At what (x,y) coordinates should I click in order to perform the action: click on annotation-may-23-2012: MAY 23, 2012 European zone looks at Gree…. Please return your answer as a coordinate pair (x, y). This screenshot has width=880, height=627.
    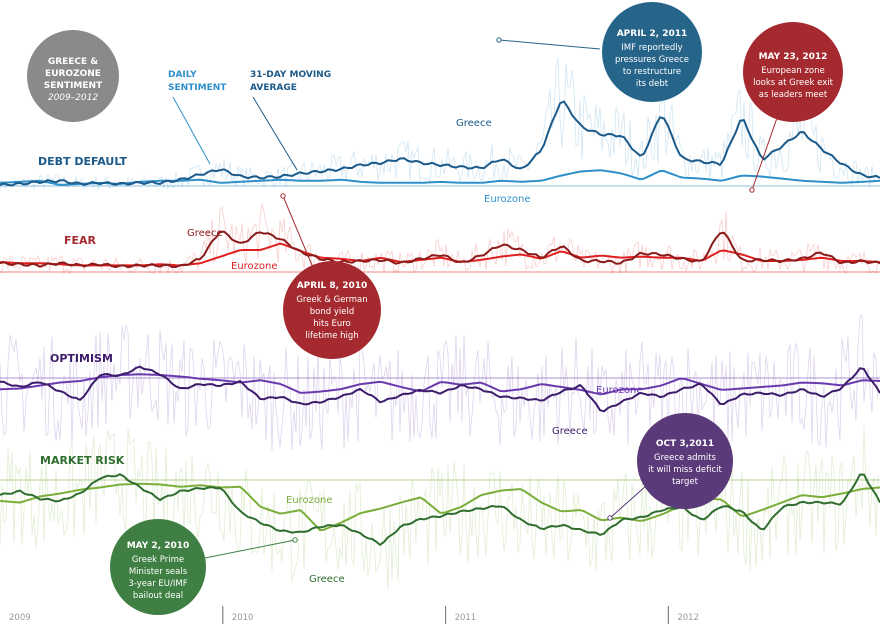
    Looking at the image, I should click on (793, 107).